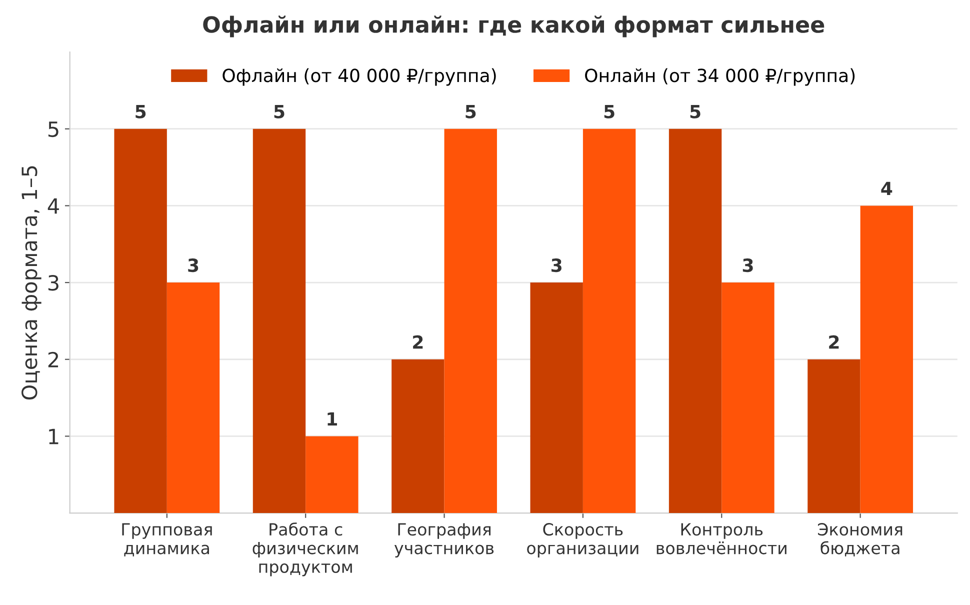 This screenshot has height=605, width=970. Describe the element at coordinates (444, 540) in the screenshot. I see `x-tick-label: География участников` at that location.